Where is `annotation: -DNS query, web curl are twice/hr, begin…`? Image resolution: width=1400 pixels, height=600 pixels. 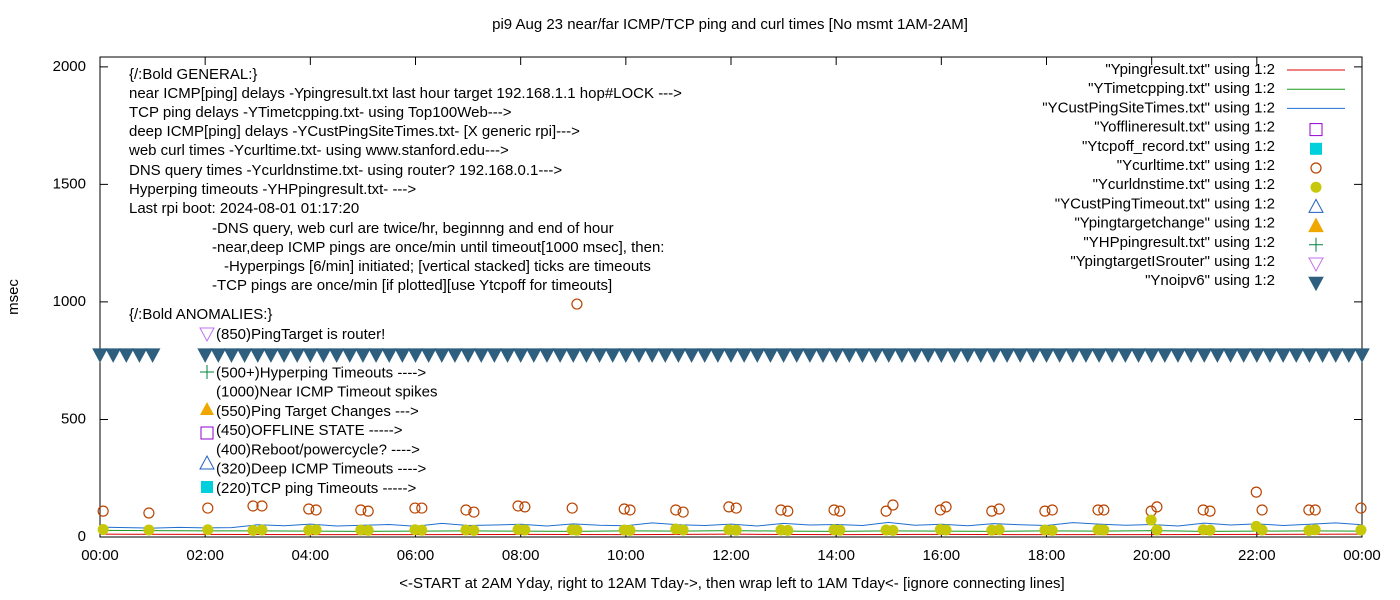 annotation: -DNS query, web curl are twice/hr, begin… is located at coordinates (413, 228).